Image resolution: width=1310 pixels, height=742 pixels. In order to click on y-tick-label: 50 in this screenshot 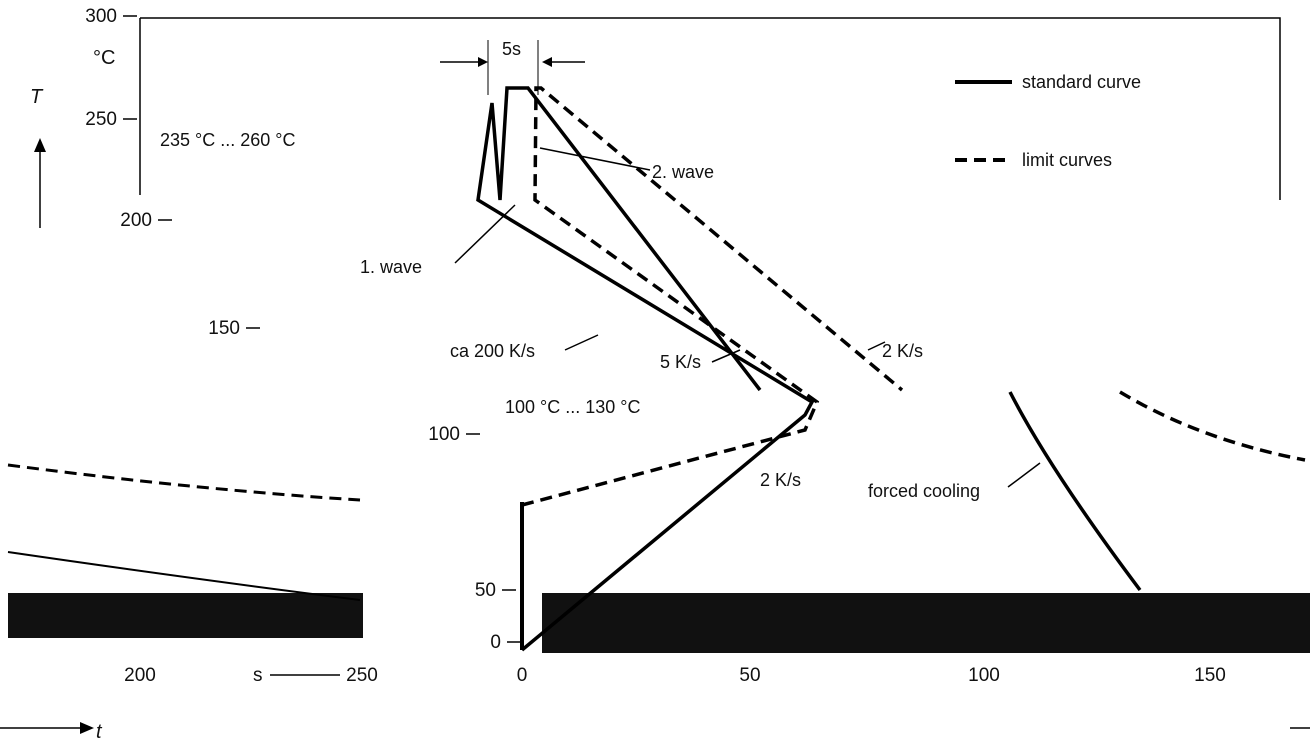, I will do `click(485, 590)`.